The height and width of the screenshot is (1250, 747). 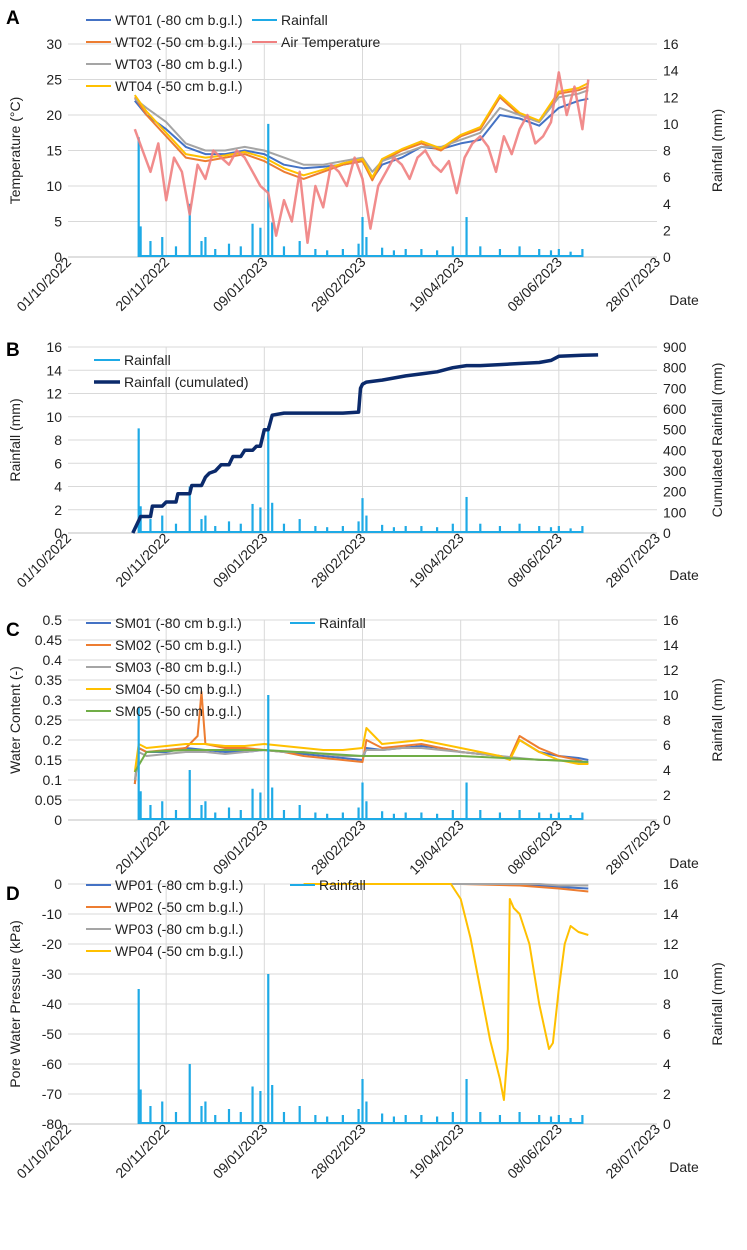 What do you see at coordinates (48, 760) in the screenshot?
I see `y-tick-label: 0.15` at bounding box center [48, 760].